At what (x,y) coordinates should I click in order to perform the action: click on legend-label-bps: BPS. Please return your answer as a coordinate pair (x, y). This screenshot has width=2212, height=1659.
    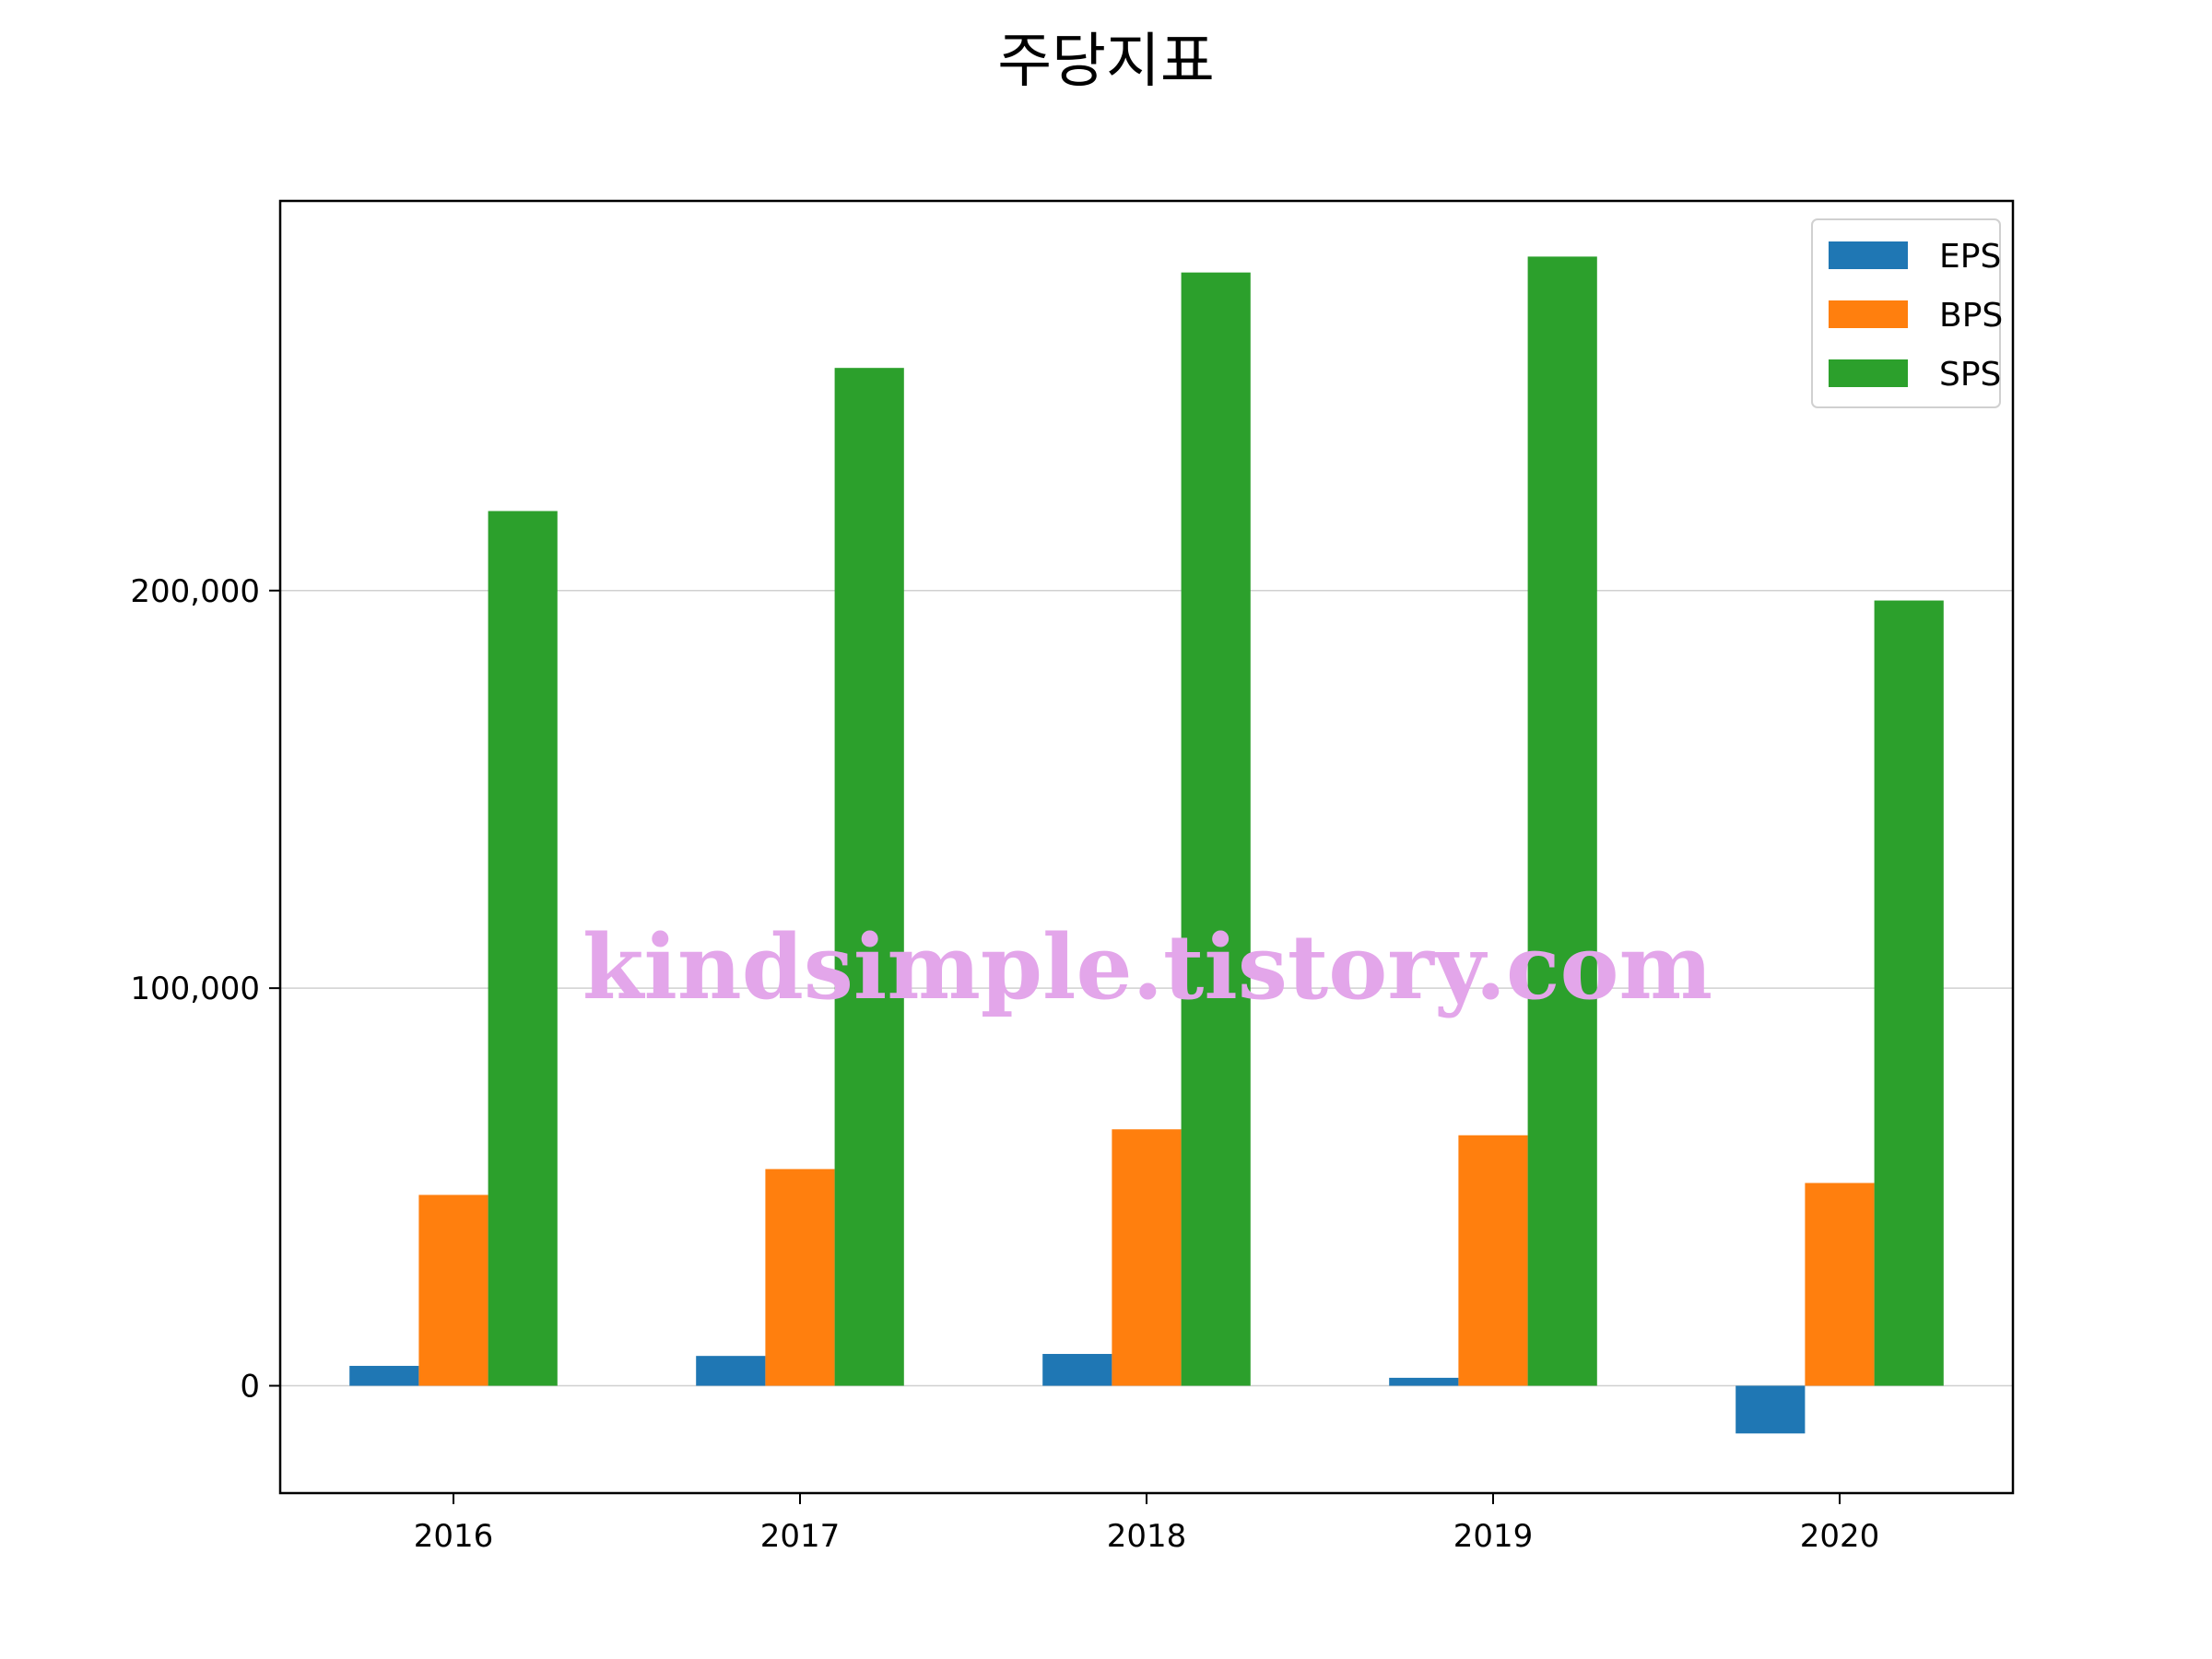
    Looking at the image, I should click on (1971, 316).